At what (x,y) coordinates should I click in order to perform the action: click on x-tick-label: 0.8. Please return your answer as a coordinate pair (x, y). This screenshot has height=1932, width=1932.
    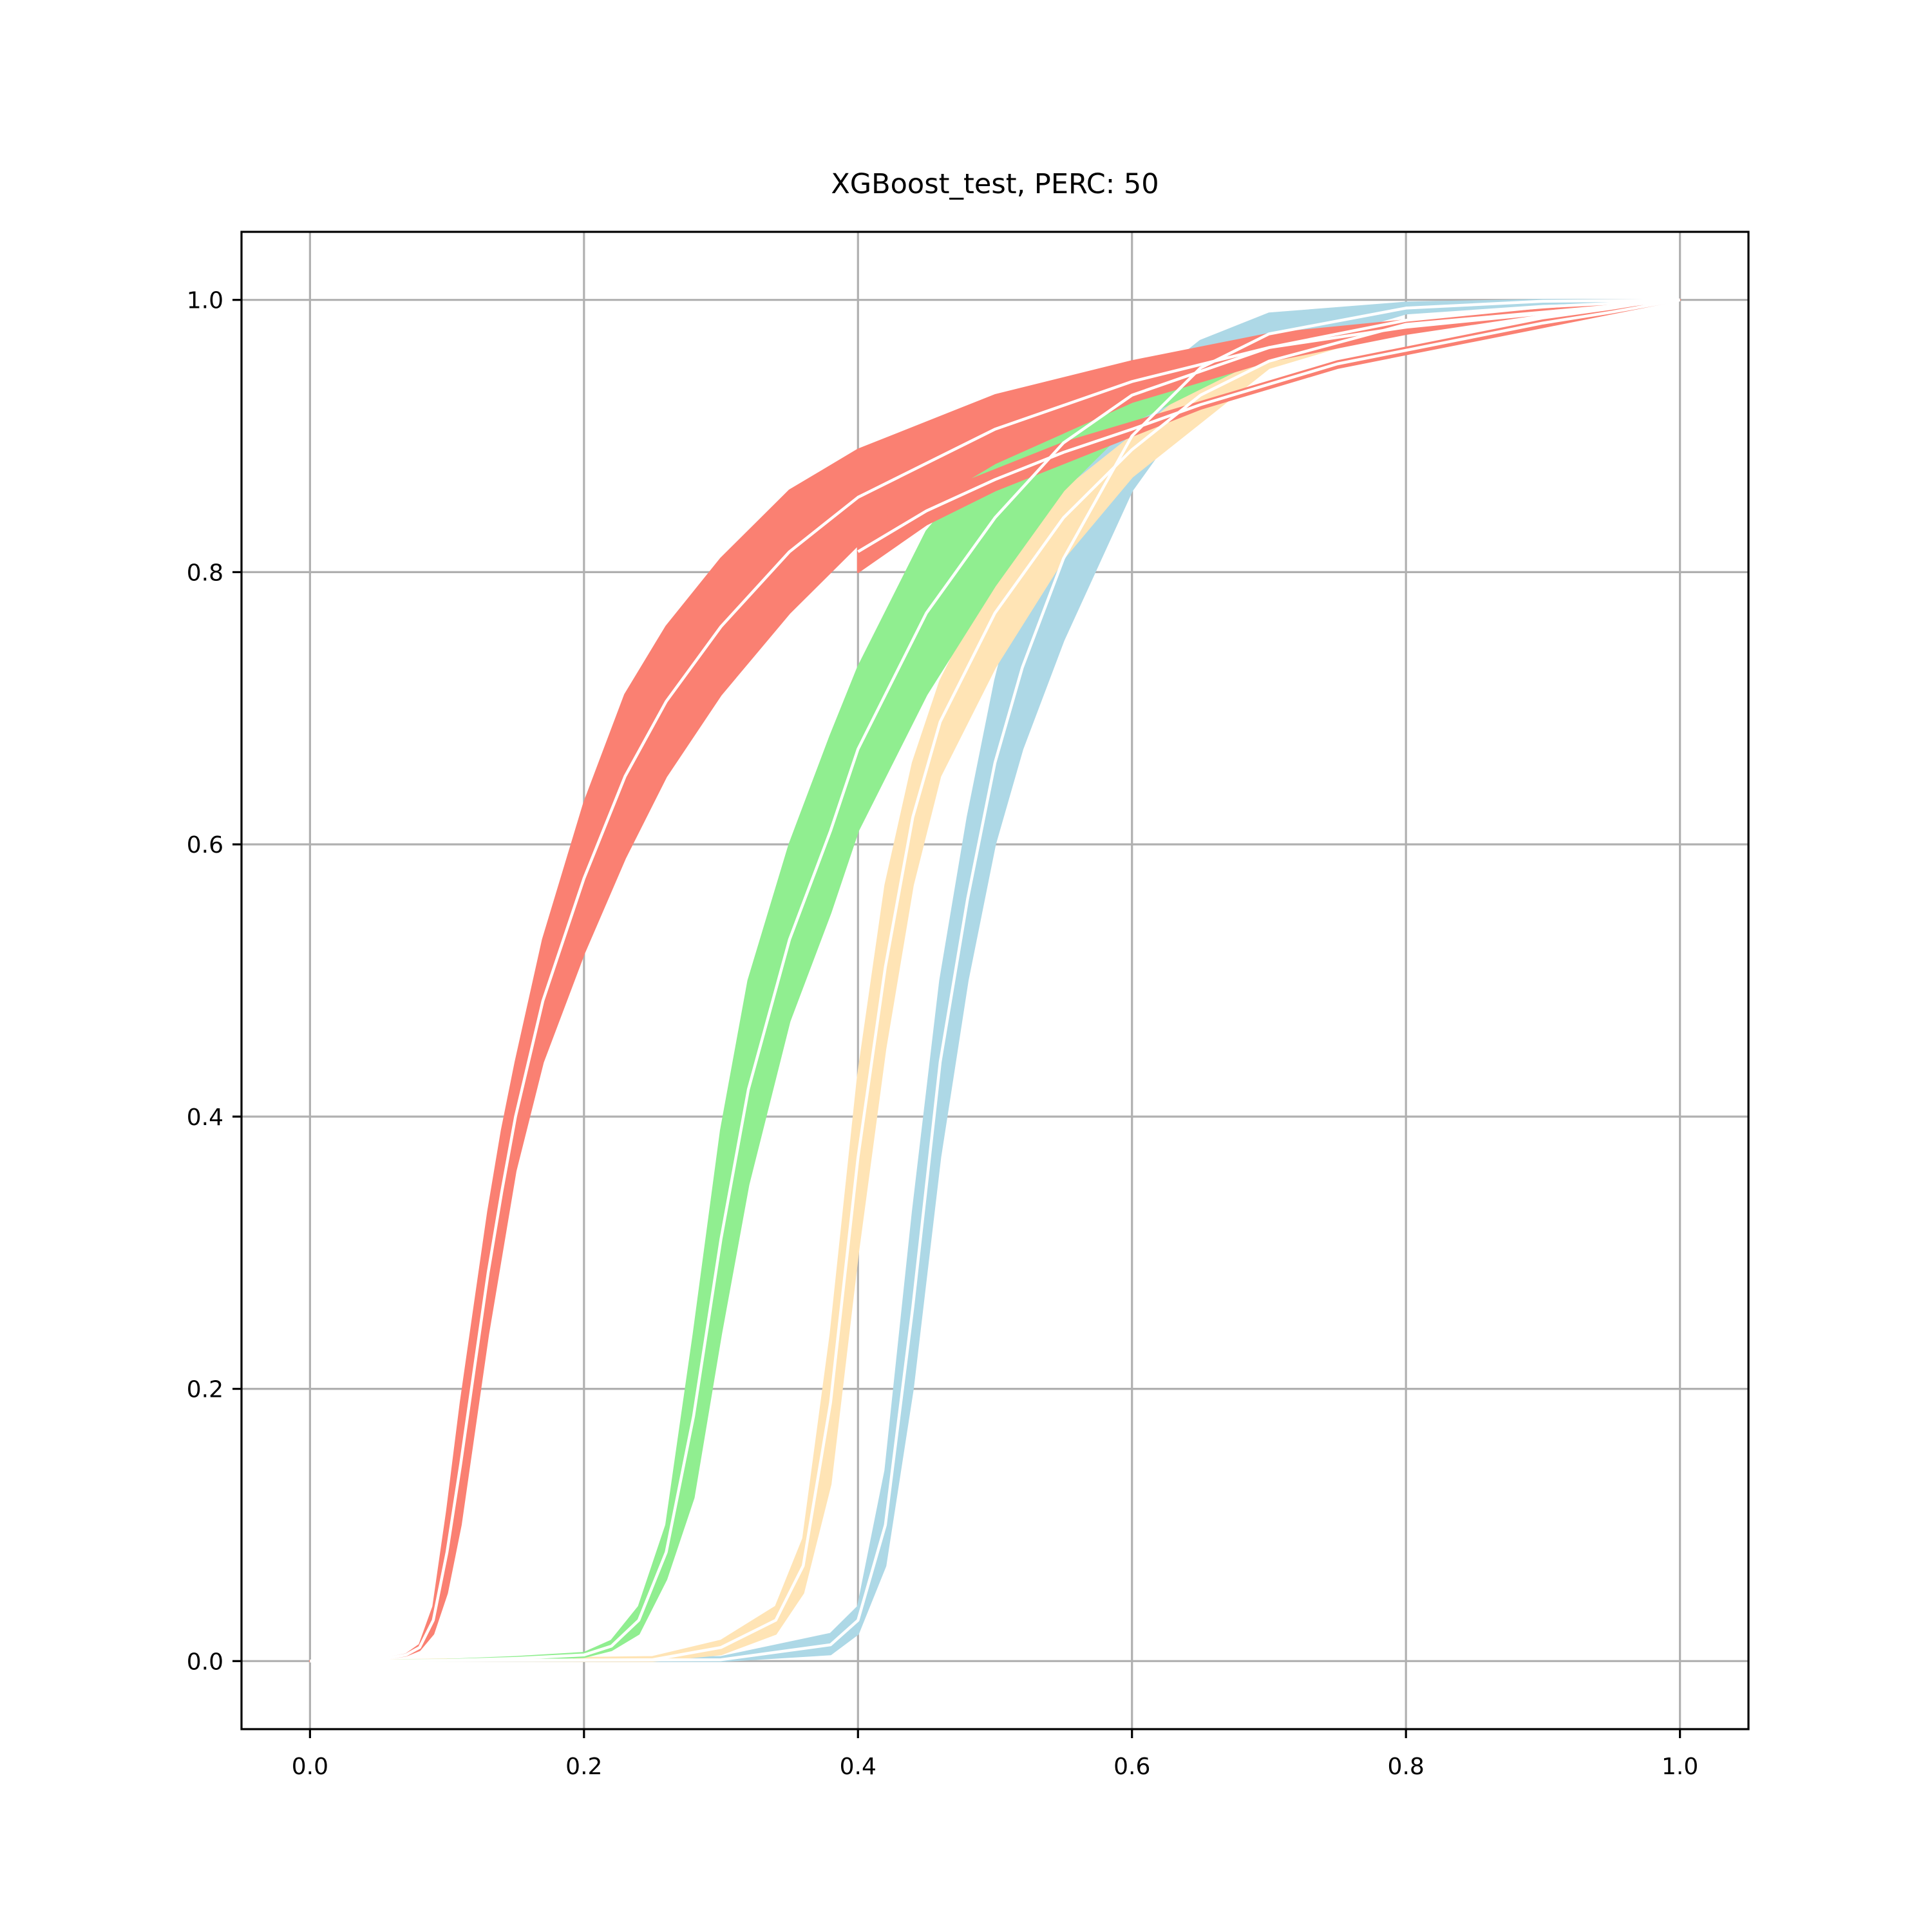
    Looking at the image, I should click on (1407, 1767).